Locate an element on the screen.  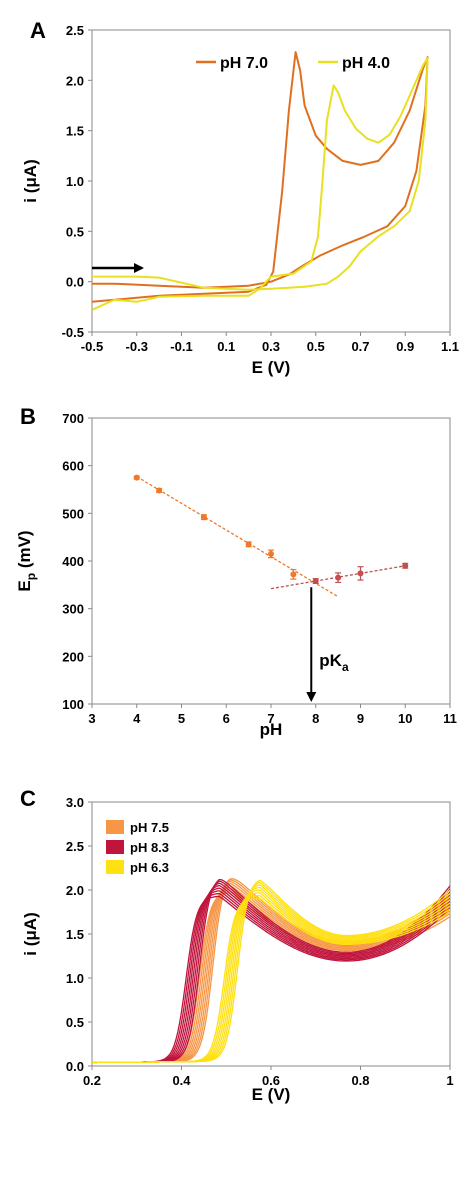
panel-b-y-label-main: E is located at coordinates (24, 585).